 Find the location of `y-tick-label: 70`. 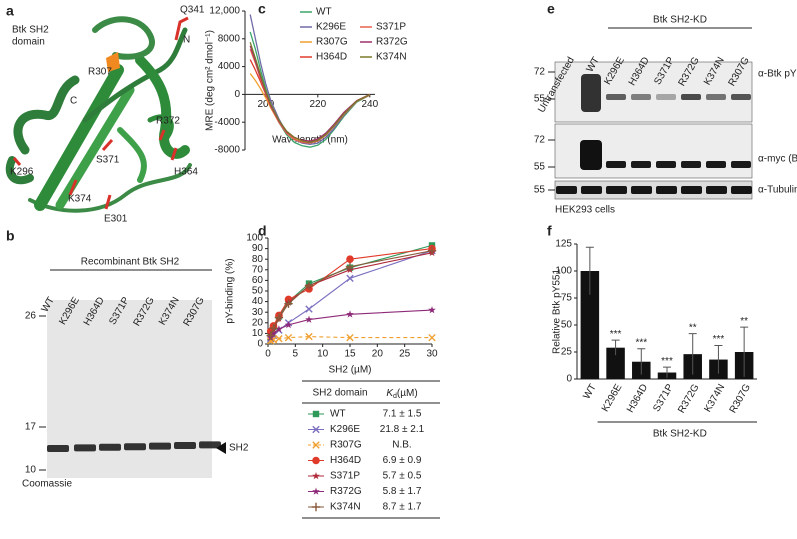

y-tick-label: 70 is located at coordinates (258, 269).